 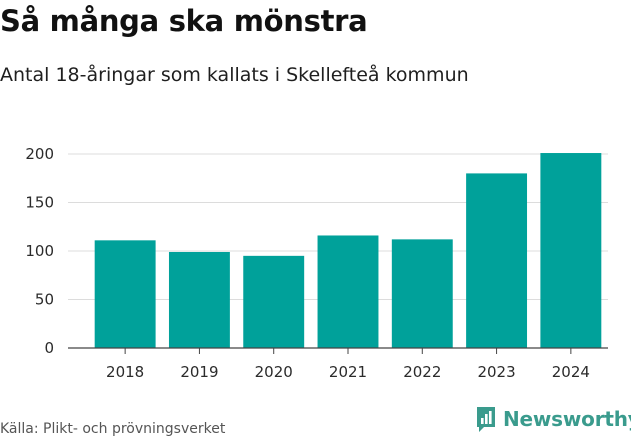 I want to click on bar-2021, so click(x=348, y=291).